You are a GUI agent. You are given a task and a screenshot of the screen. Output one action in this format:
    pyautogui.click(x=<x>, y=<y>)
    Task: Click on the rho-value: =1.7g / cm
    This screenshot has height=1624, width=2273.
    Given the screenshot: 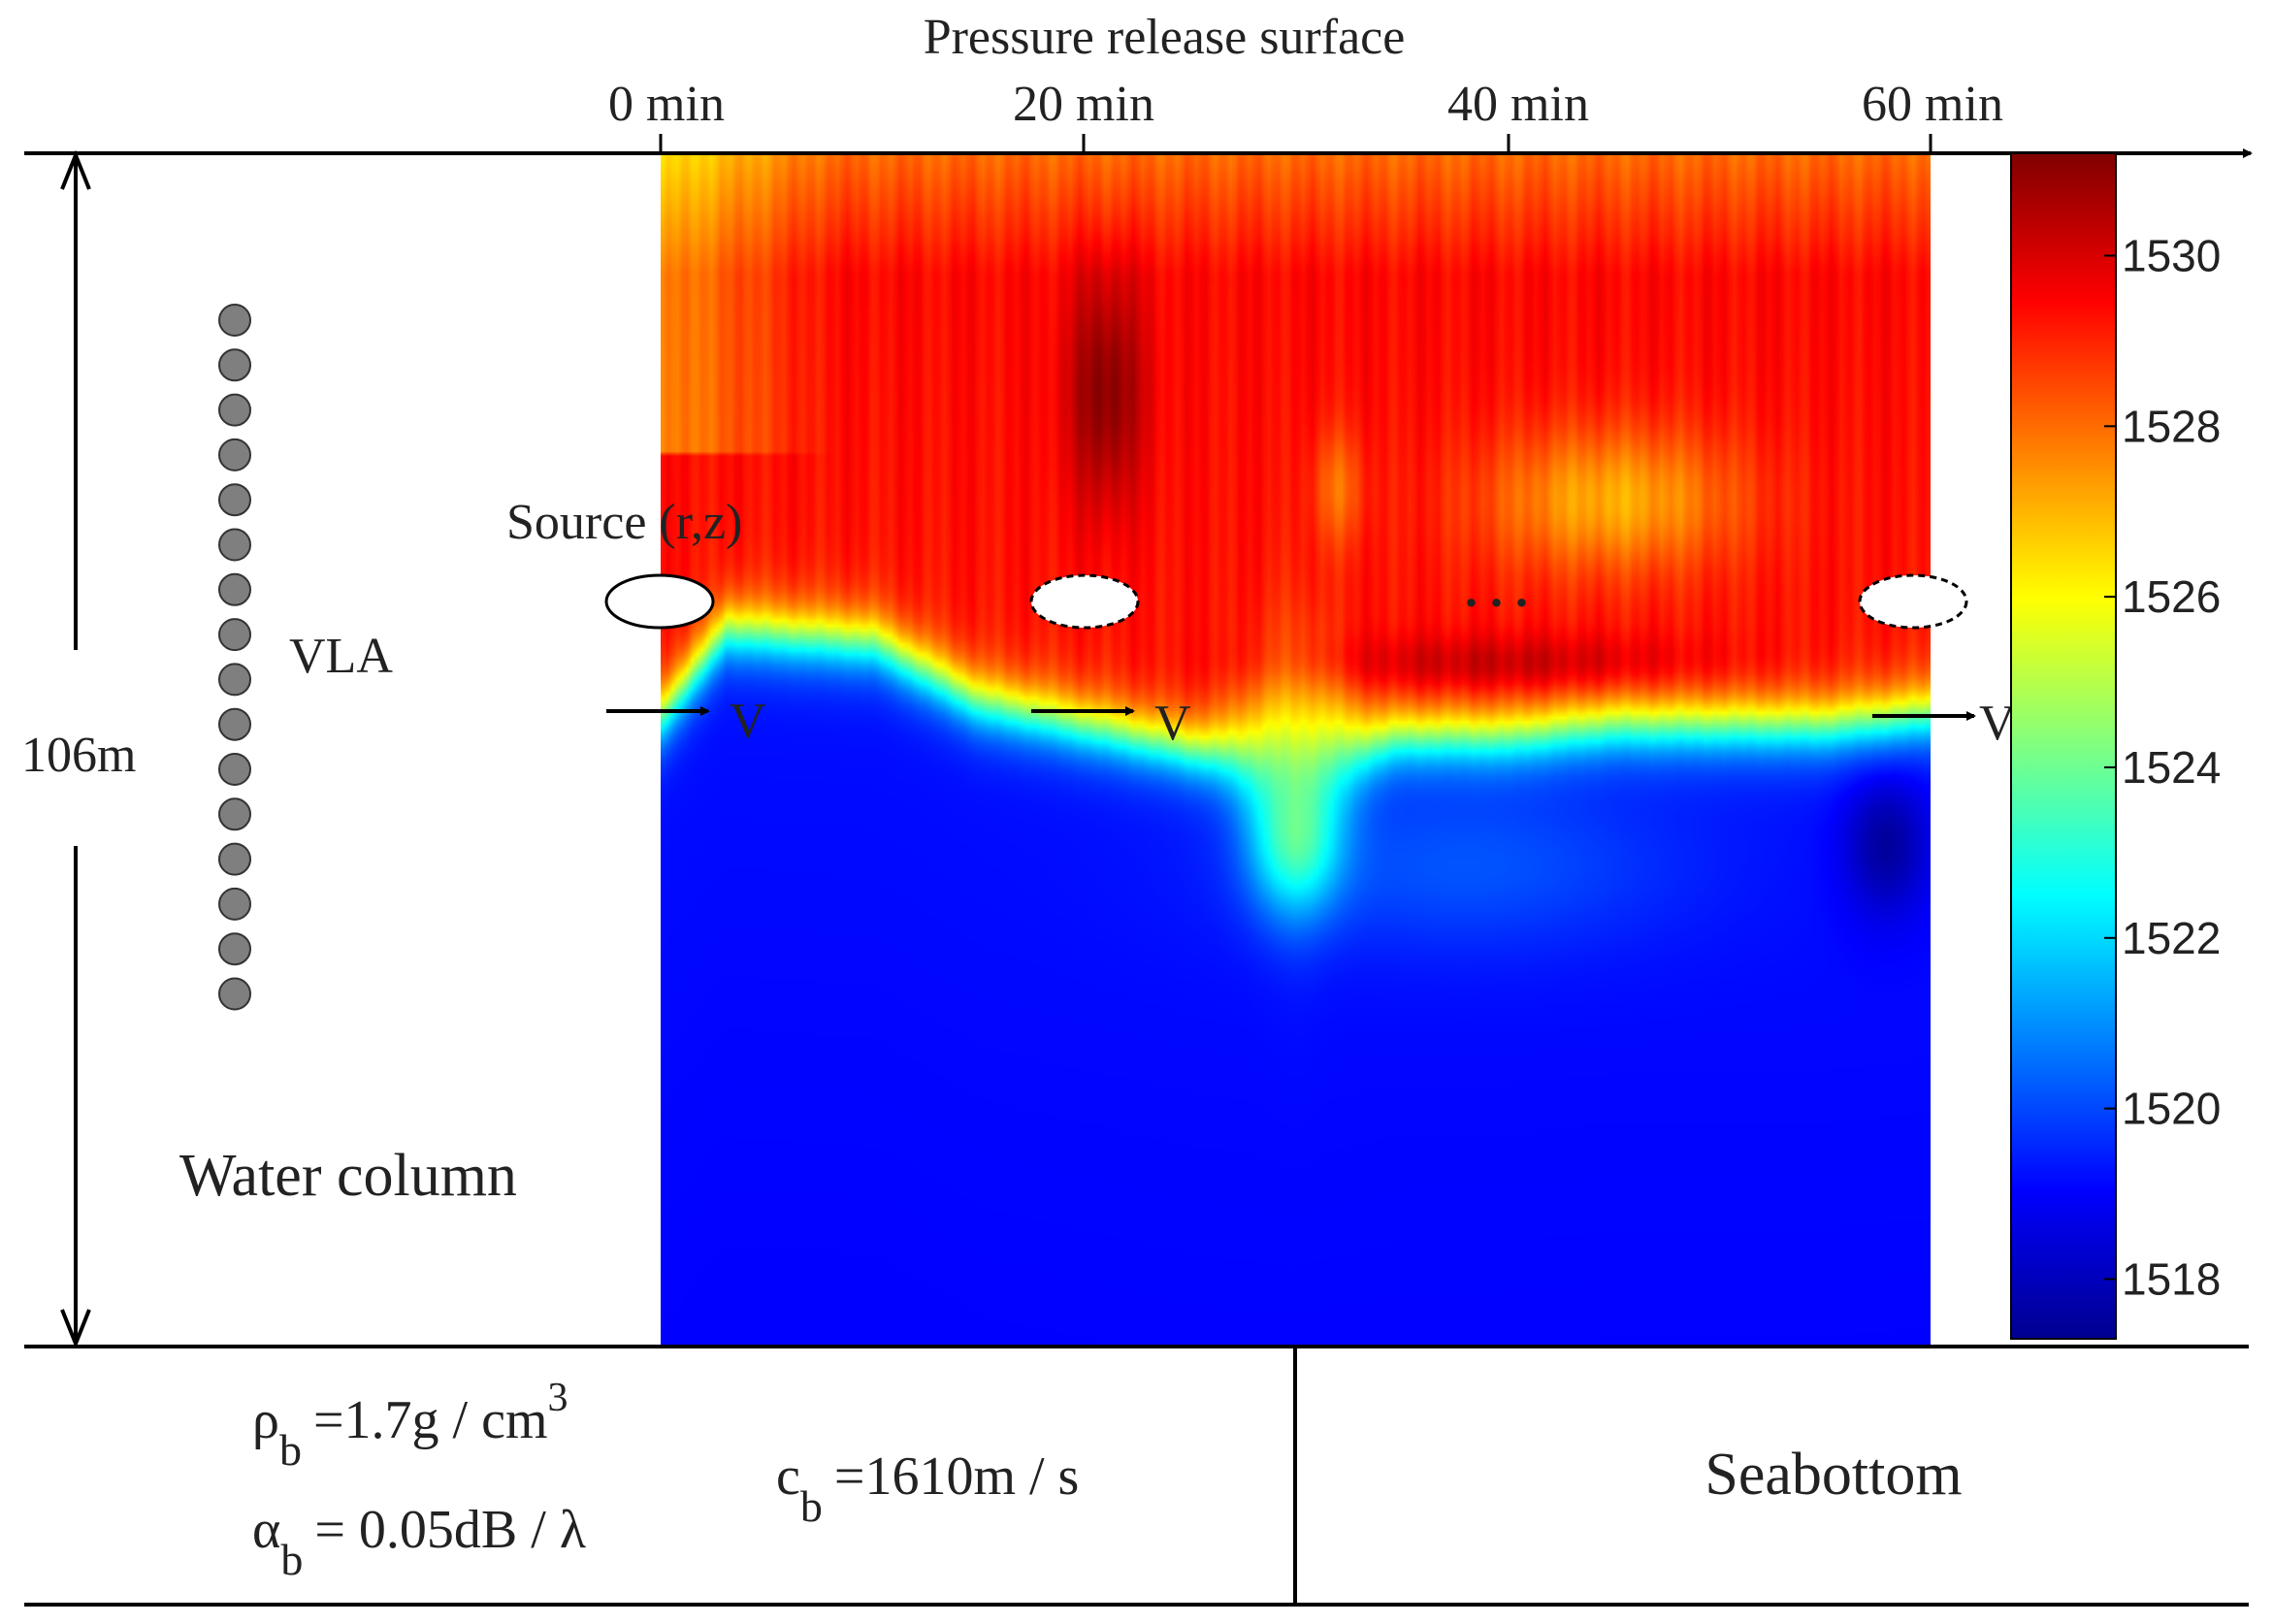 What is the action you would take?
    pyautogui.click(x=430, y=1420)
    